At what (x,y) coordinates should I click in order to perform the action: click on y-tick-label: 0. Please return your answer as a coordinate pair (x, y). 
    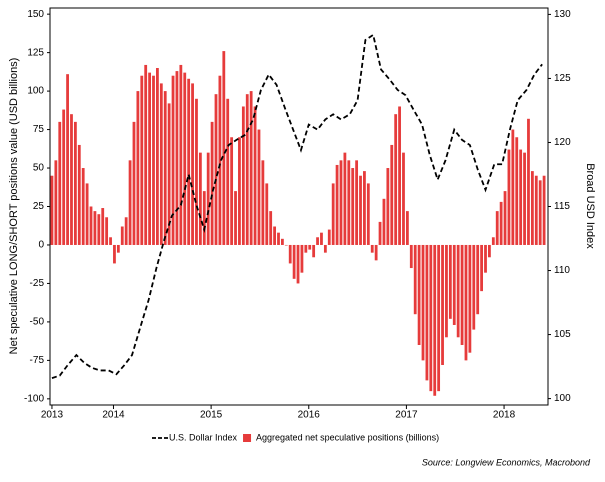
    Looking at the image, I should click on (41, 245).